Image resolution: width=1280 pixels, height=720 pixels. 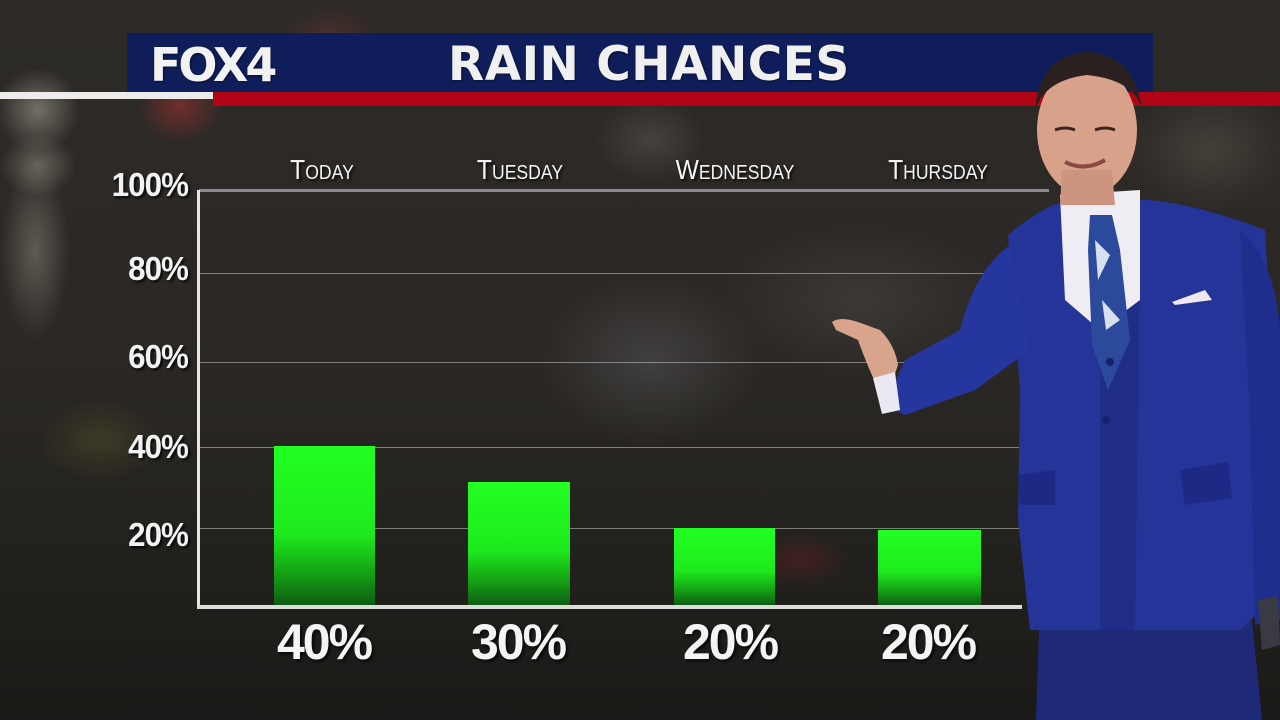 I want to click on y-tick-100: 100%, so click(x=150, y=184).